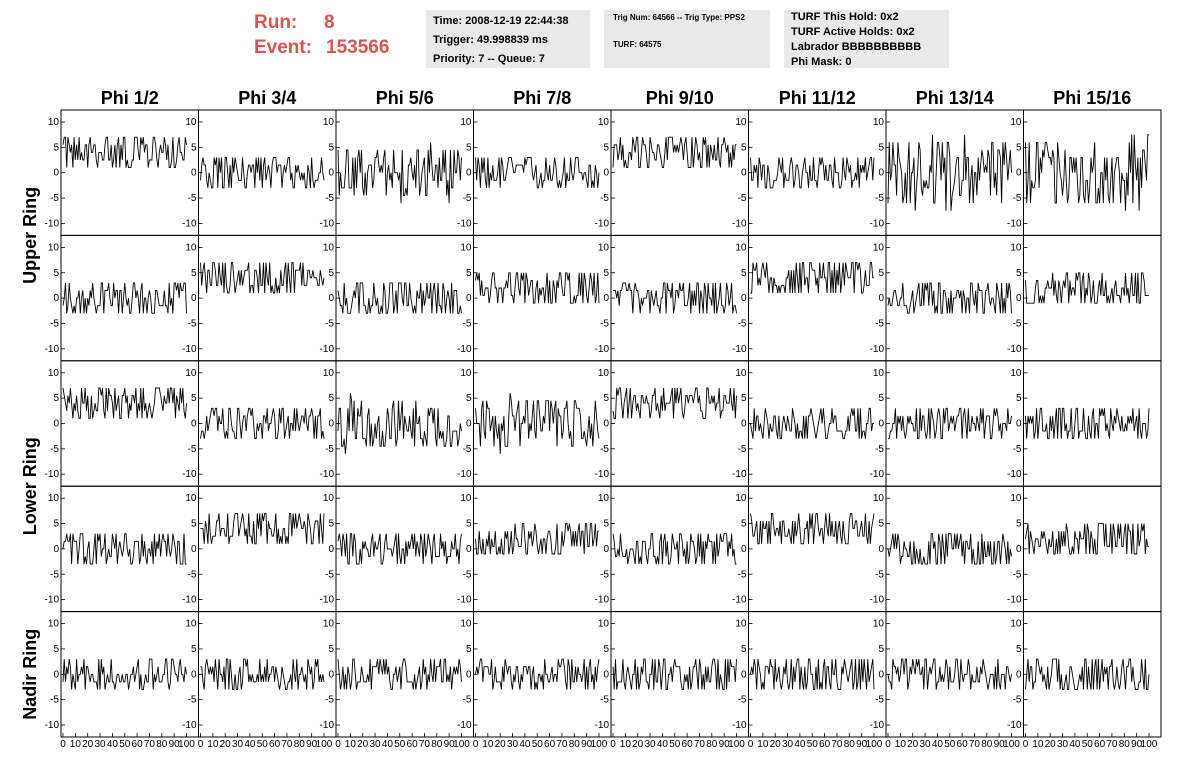 The height and width of the screenshot is (772, 1196). I want to click on column-title: Phi 13/14, so click(955, 98).